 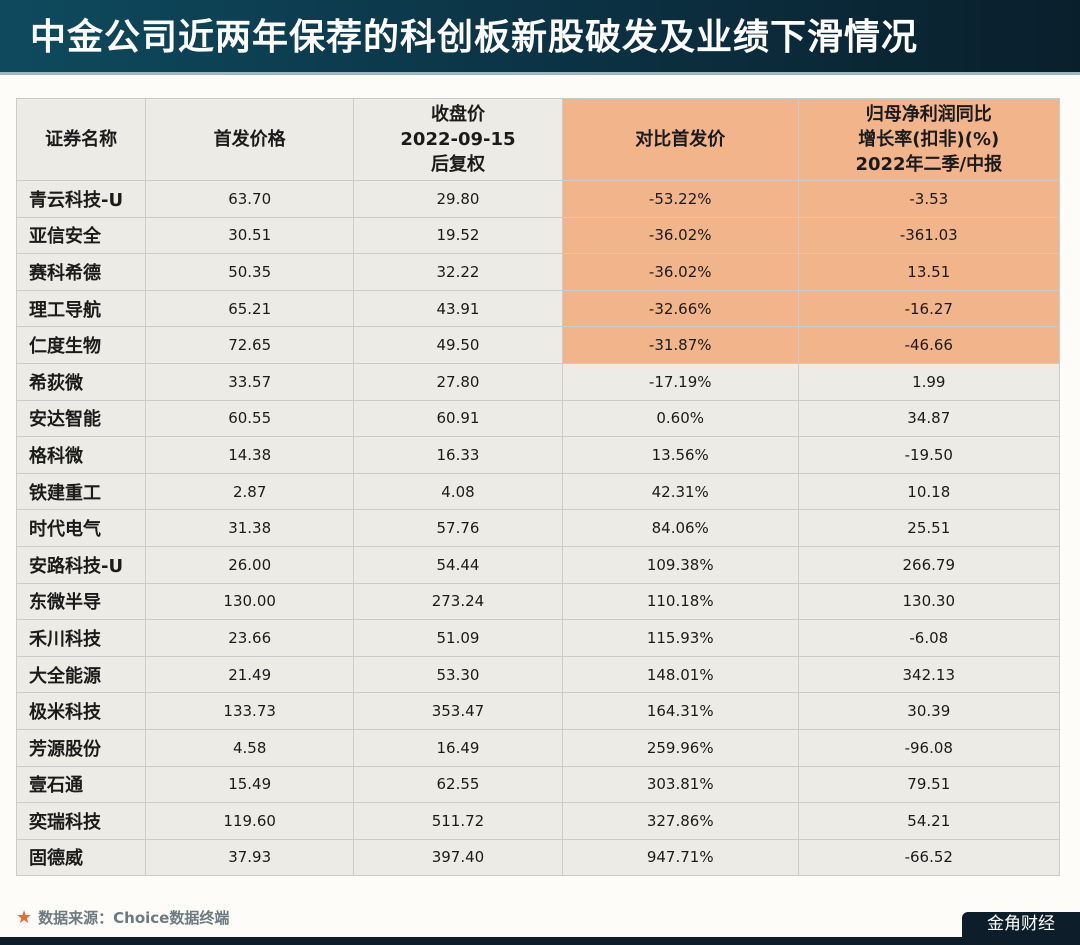 I want to click on column-header: 收盘价 2022-09-15 后复权, so click(x=458, y=139).